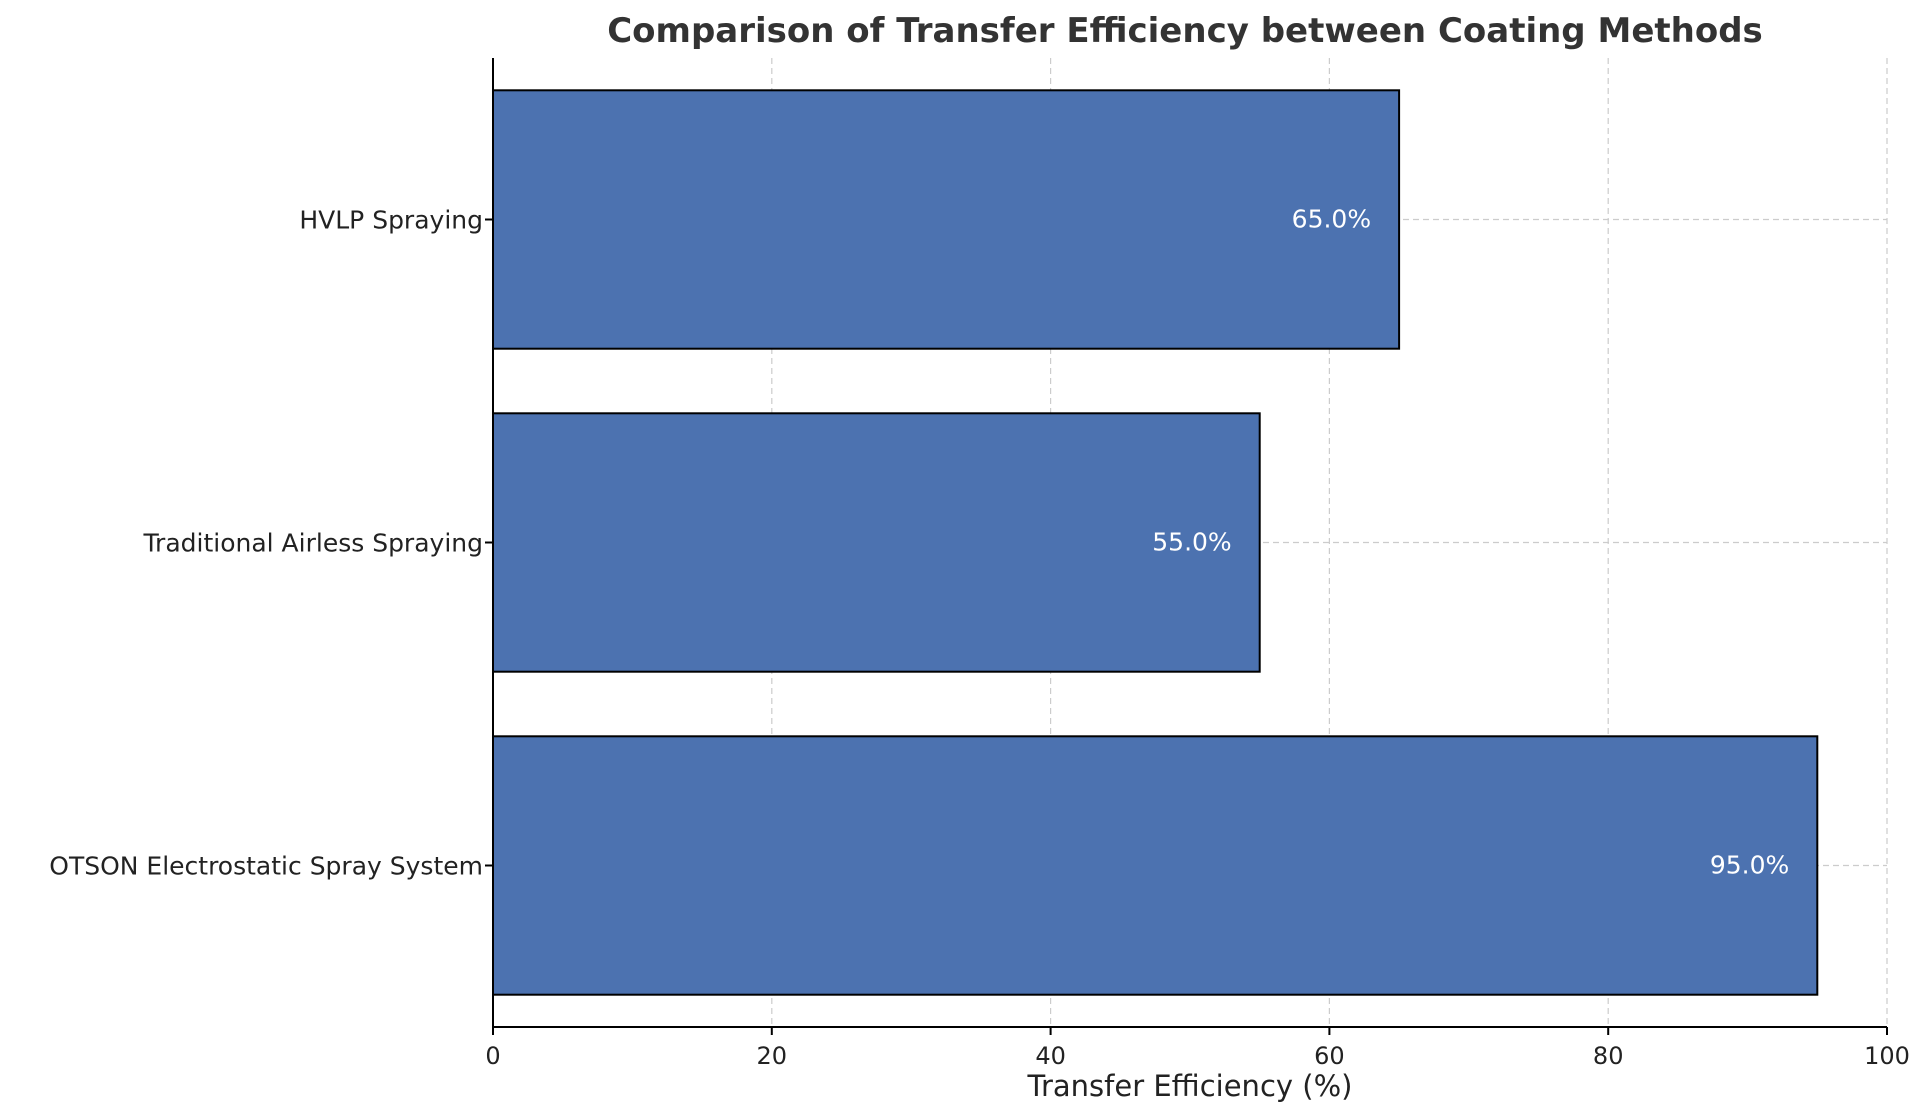 The height and width of the screenshot is (1118, 1920). I want to click on x-tick-label: 40, so click(1050, 1056).